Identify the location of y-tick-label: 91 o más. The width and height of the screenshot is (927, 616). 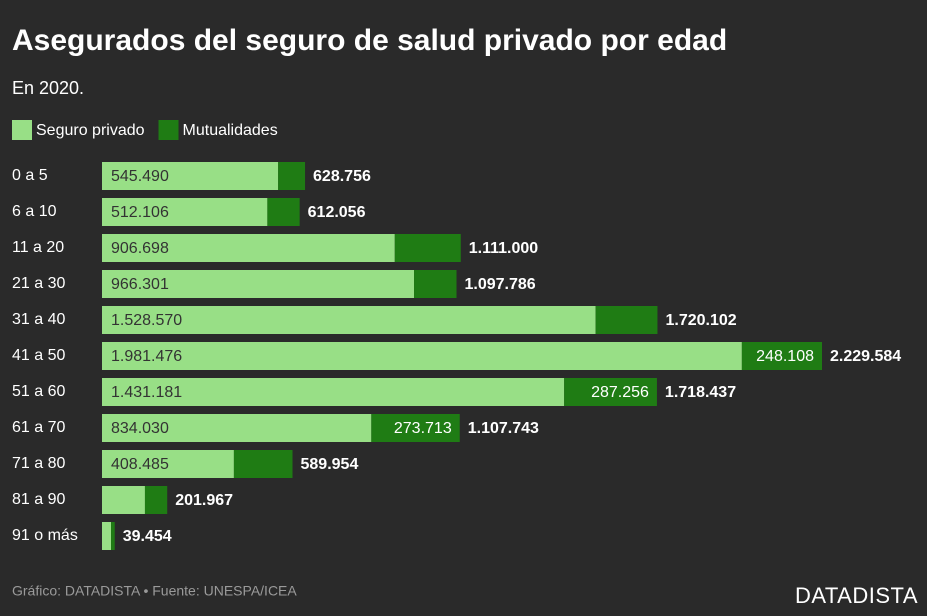
(45, 535).